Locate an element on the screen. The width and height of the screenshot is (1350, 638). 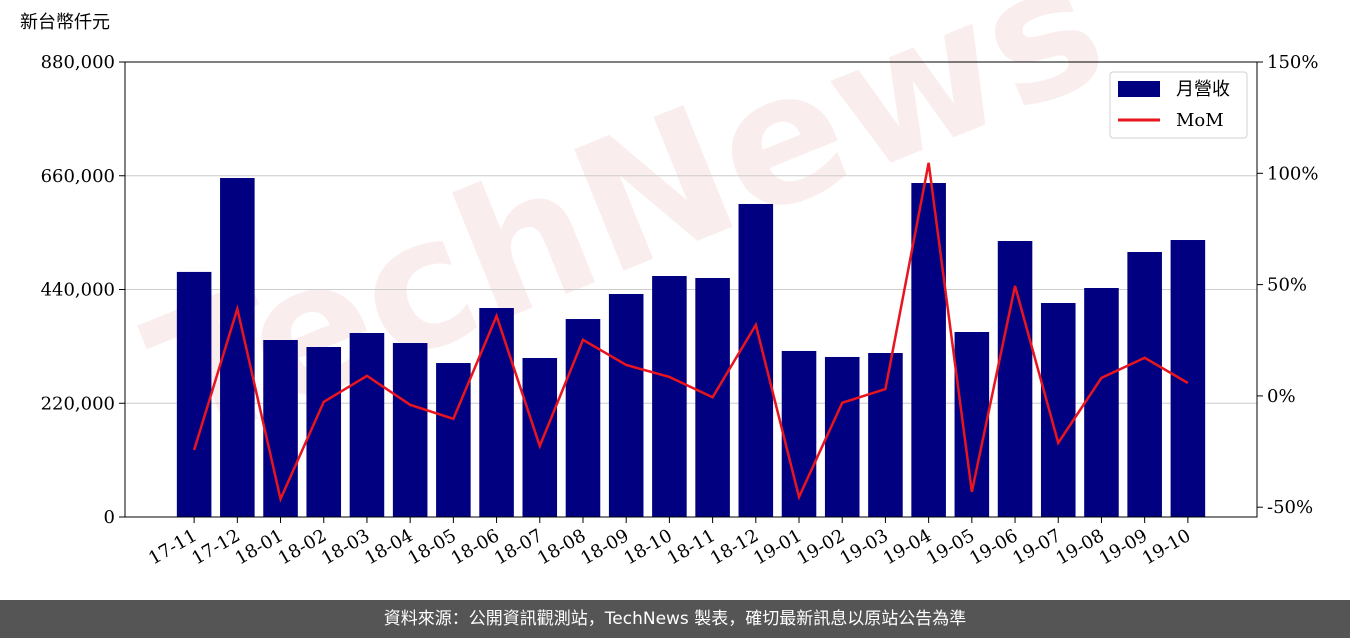
y-tick-label: 220,000 is located at coordinates (78, 403).